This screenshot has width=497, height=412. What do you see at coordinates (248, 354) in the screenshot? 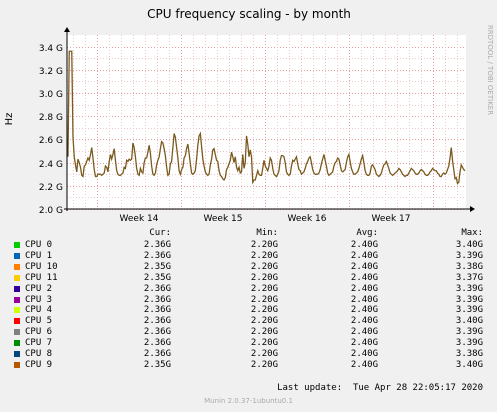
I see `legend-row: CPU 8 2.36G 2.20G 2.40G 3.38G` at bounding box center [248, 354].